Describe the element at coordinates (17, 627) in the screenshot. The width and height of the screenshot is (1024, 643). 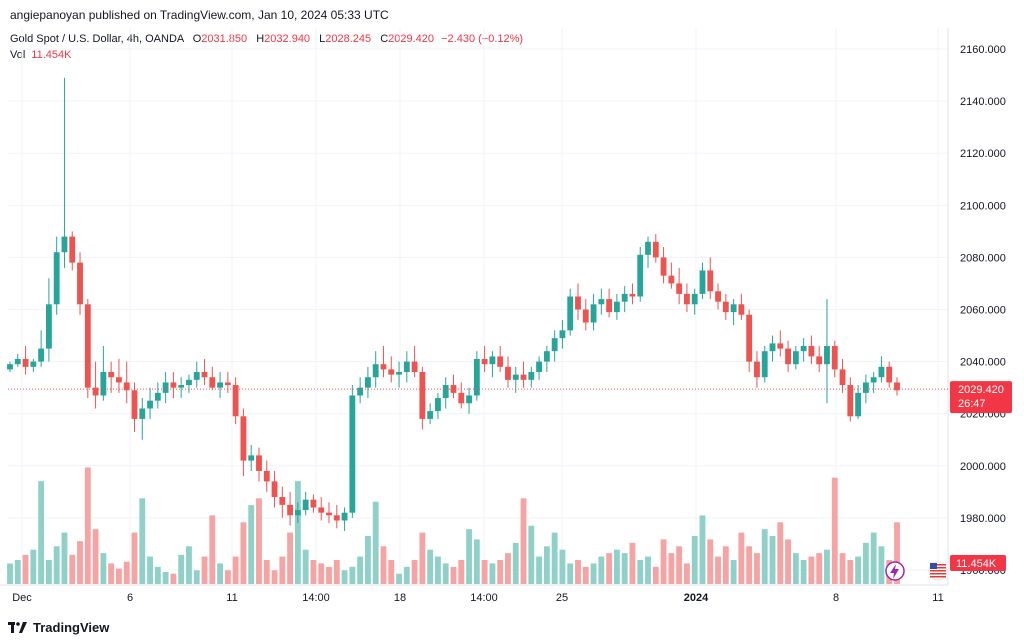
I see `tradingview-logo-icon` at that location.